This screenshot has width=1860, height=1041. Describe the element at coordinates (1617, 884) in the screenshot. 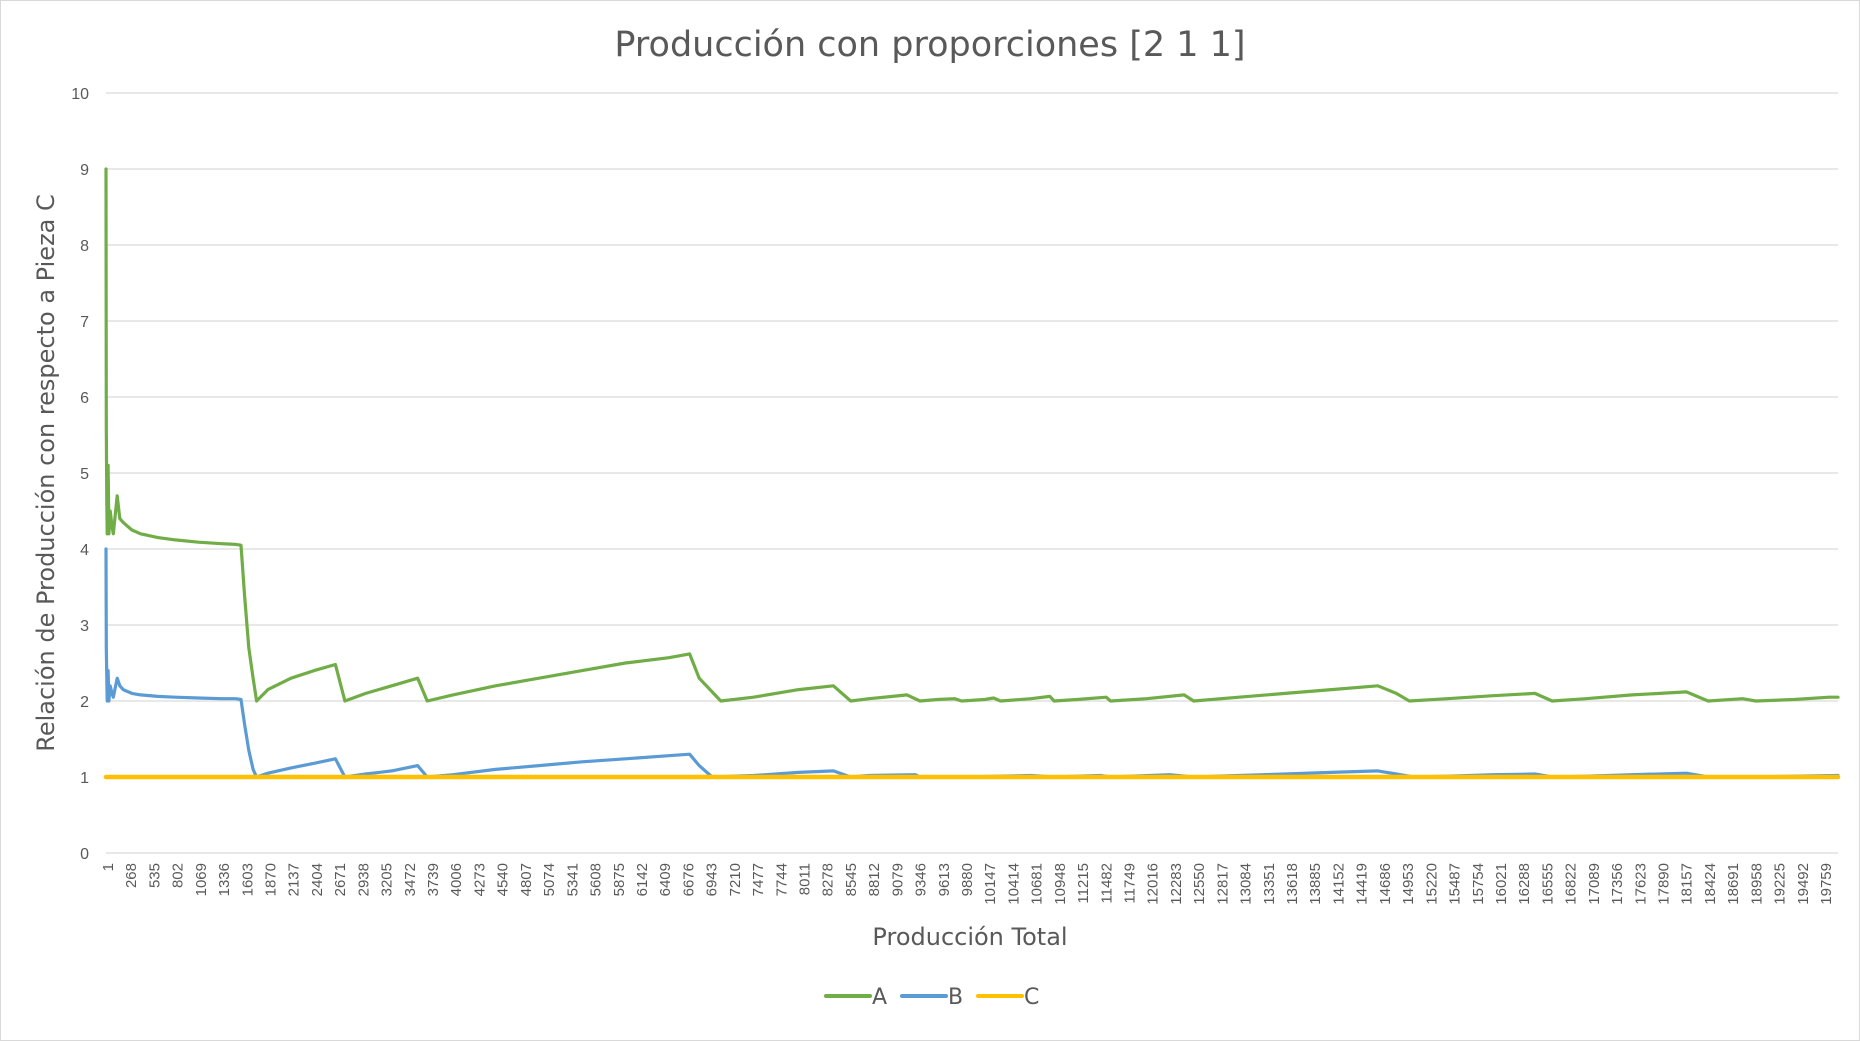

I see `x-tick-label: 17356` at that location.